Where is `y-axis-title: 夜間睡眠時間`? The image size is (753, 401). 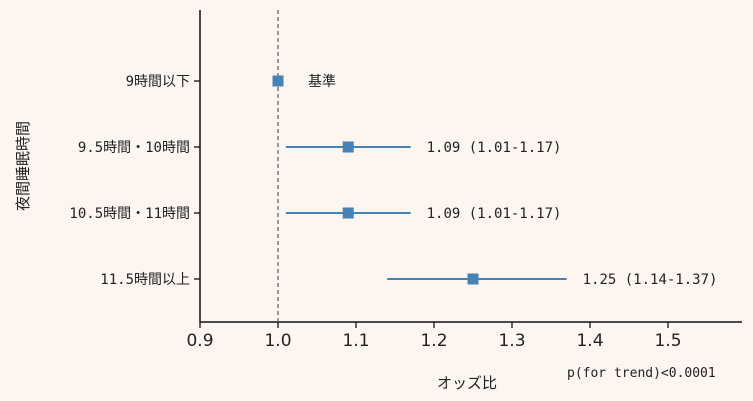 y-axis-title: 夜間睡眠時間 is located at coordinates (23, 166).